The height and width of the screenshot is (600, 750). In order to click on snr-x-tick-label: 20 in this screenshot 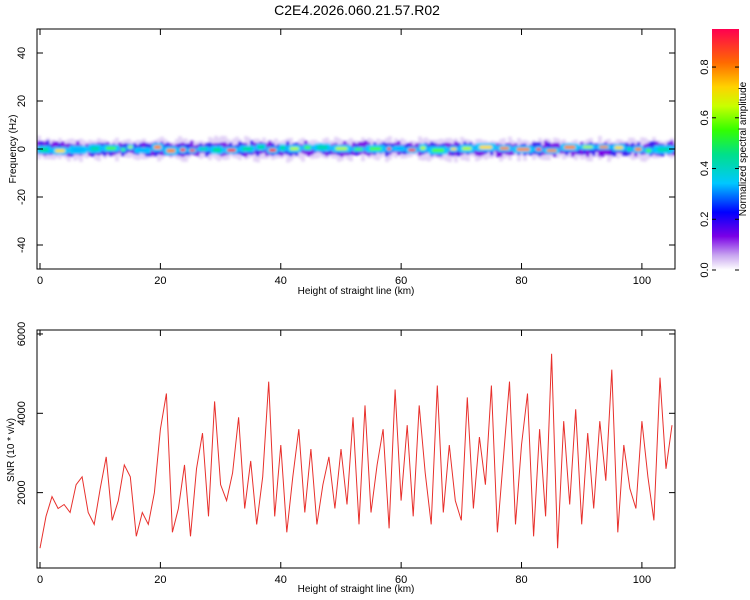, I will do `click(160, 580)`.